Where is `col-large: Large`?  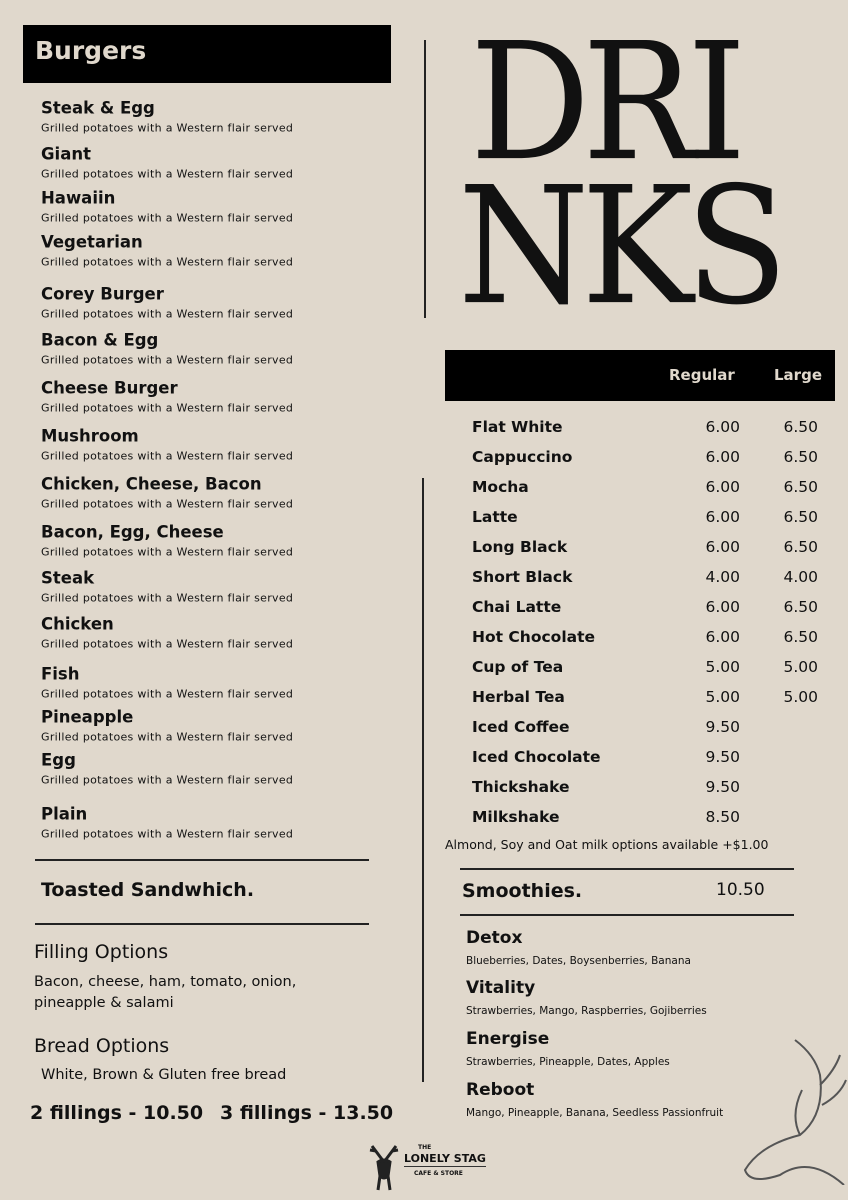
col-large: Large is located at coordinates (798, 375).